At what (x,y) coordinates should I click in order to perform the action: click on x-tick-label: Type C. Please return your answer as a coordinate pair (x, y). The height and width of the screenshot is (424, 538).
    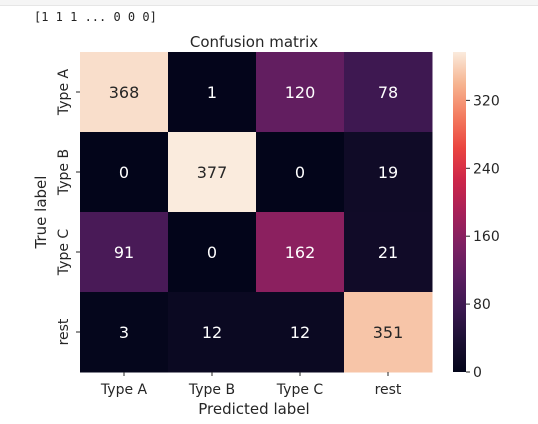
    Looking at the image, I should click on (300, 390).